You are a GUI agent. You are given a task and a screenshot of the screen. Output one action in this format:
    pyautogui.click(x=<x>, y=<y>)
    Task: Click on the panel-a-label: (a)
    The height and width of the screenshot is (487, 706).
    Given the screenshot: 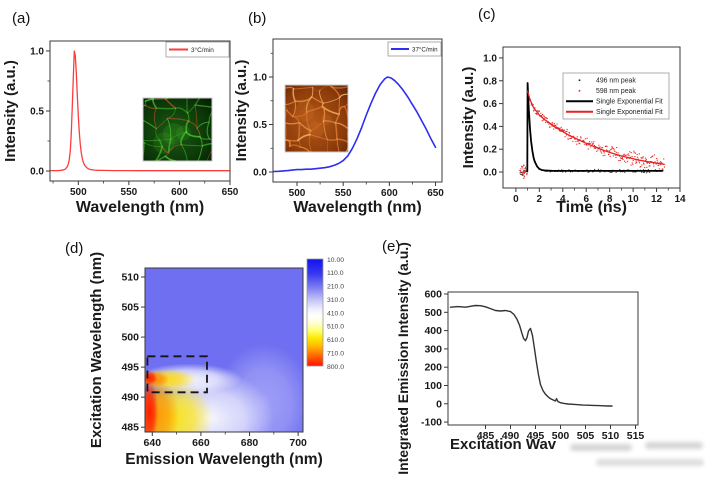 What is the action you would take?
    pyautogui.click(x=21, y=18)
    